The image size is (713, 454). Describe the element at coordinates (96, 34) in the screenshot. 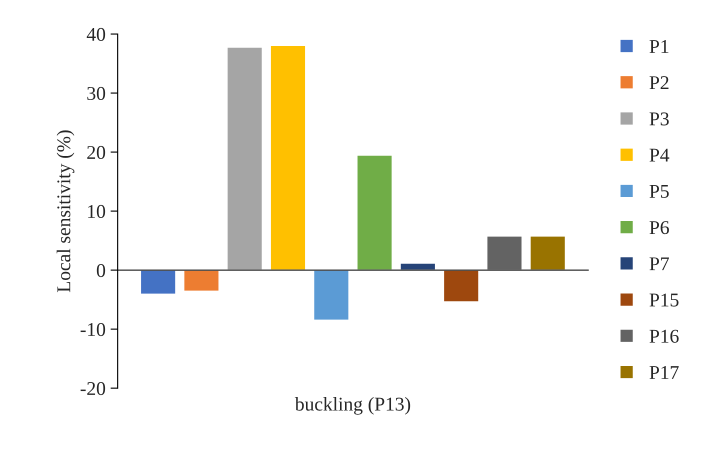

I see `y-tick-label: 40` at that location.